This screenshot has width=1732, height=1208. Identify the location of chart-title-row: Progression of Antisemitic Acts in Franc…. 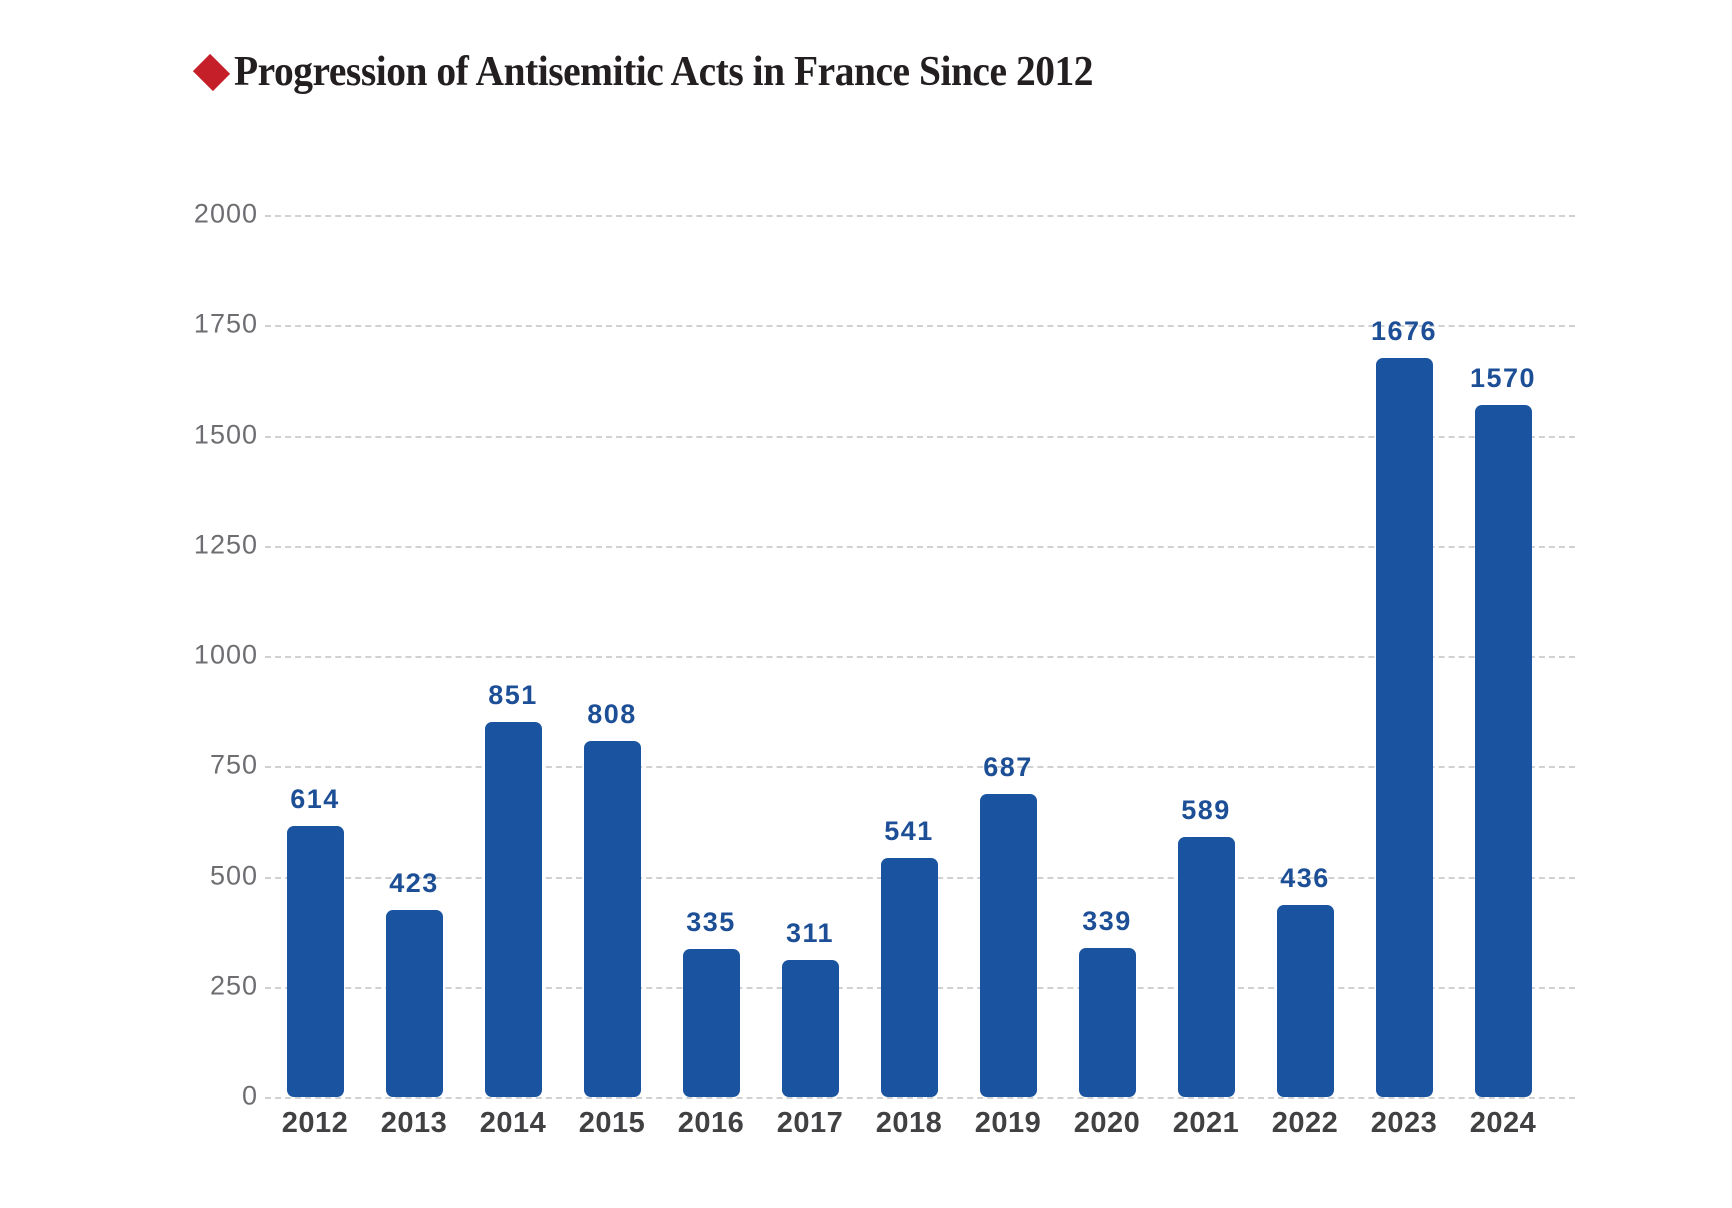
(670, 72).